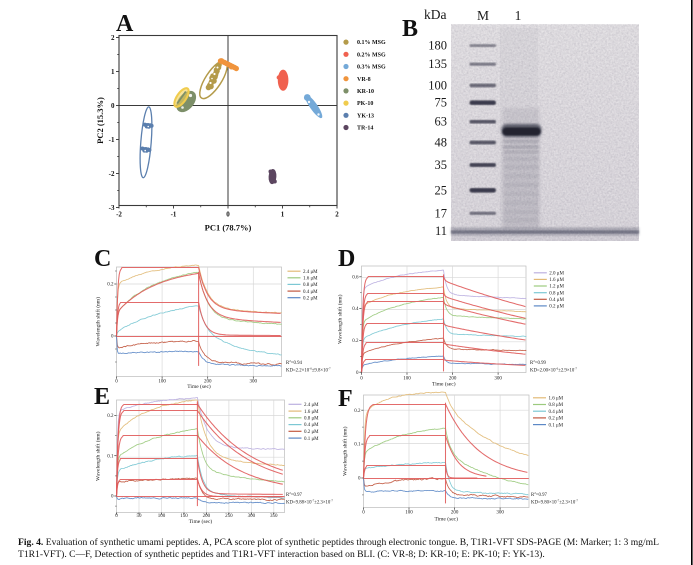 The height and width of the screenshot is (565, 693). I want to click on svg-text: 48, so click(441, 143).